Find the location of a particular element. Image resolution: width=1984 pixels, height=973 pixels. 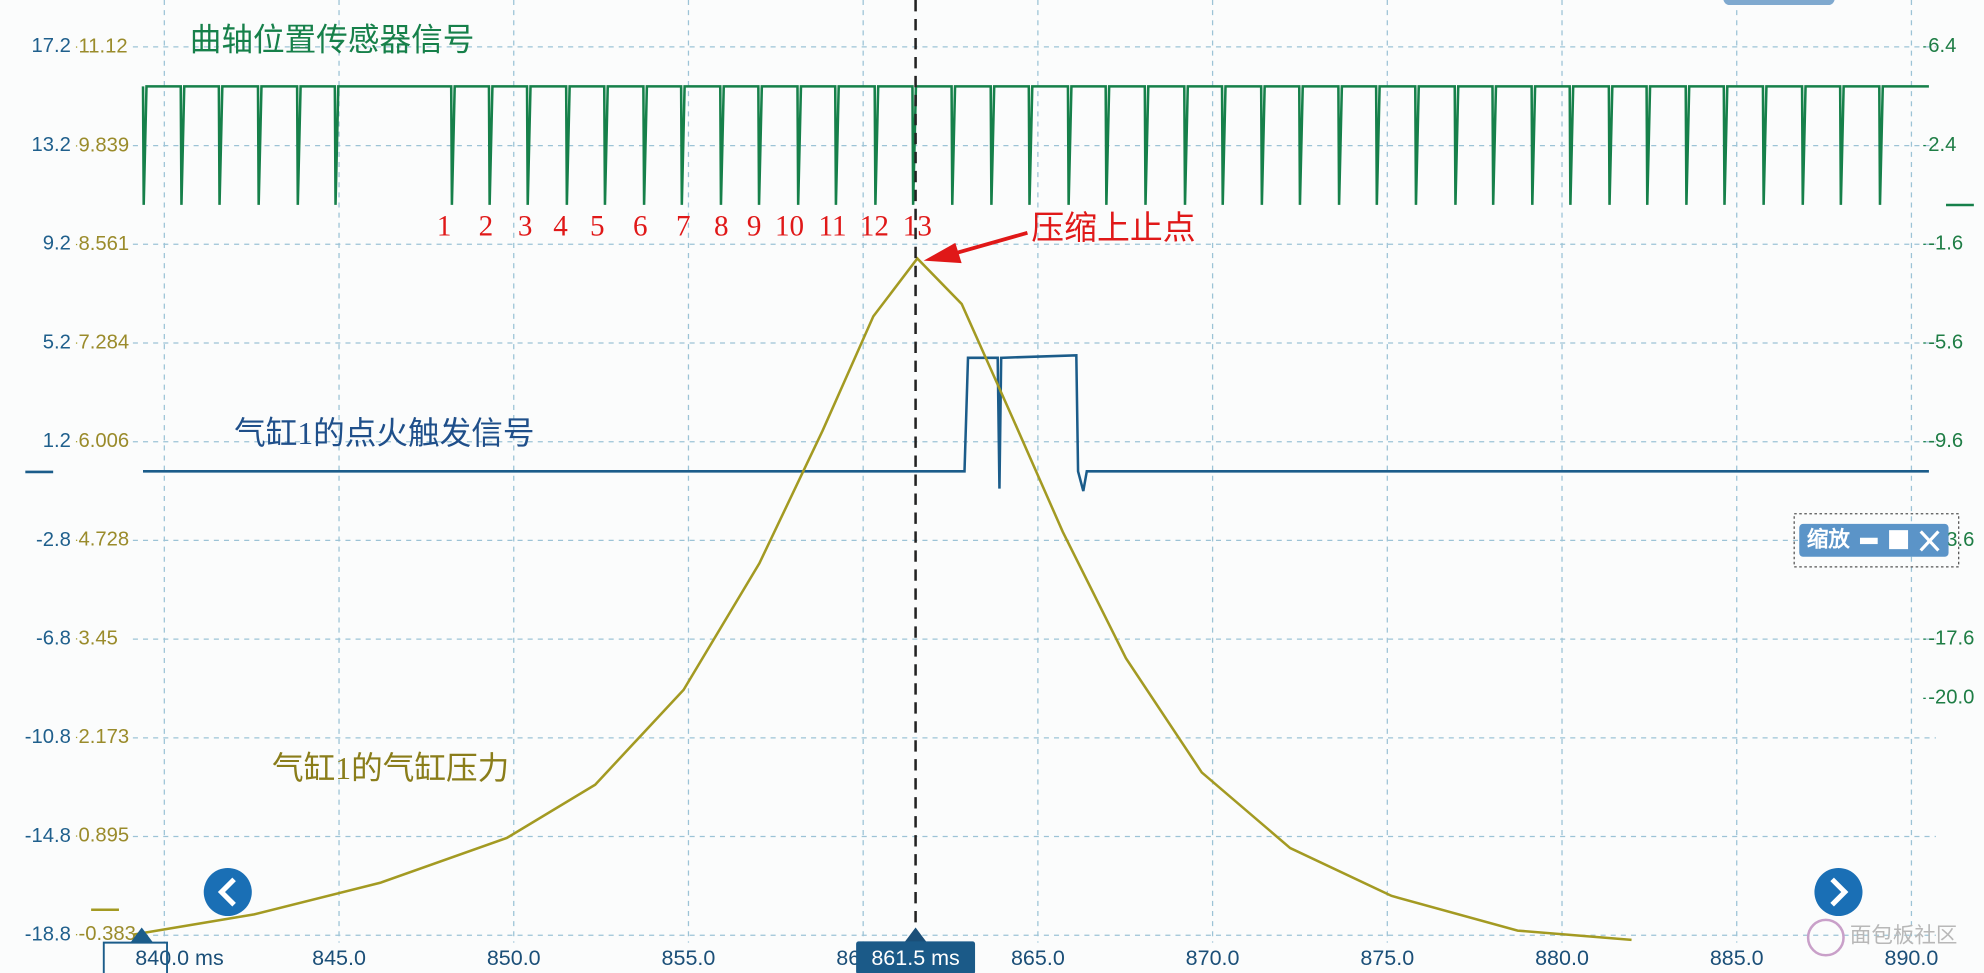

y2-tick-label: 11.12 is located at coordinates (102, 46).